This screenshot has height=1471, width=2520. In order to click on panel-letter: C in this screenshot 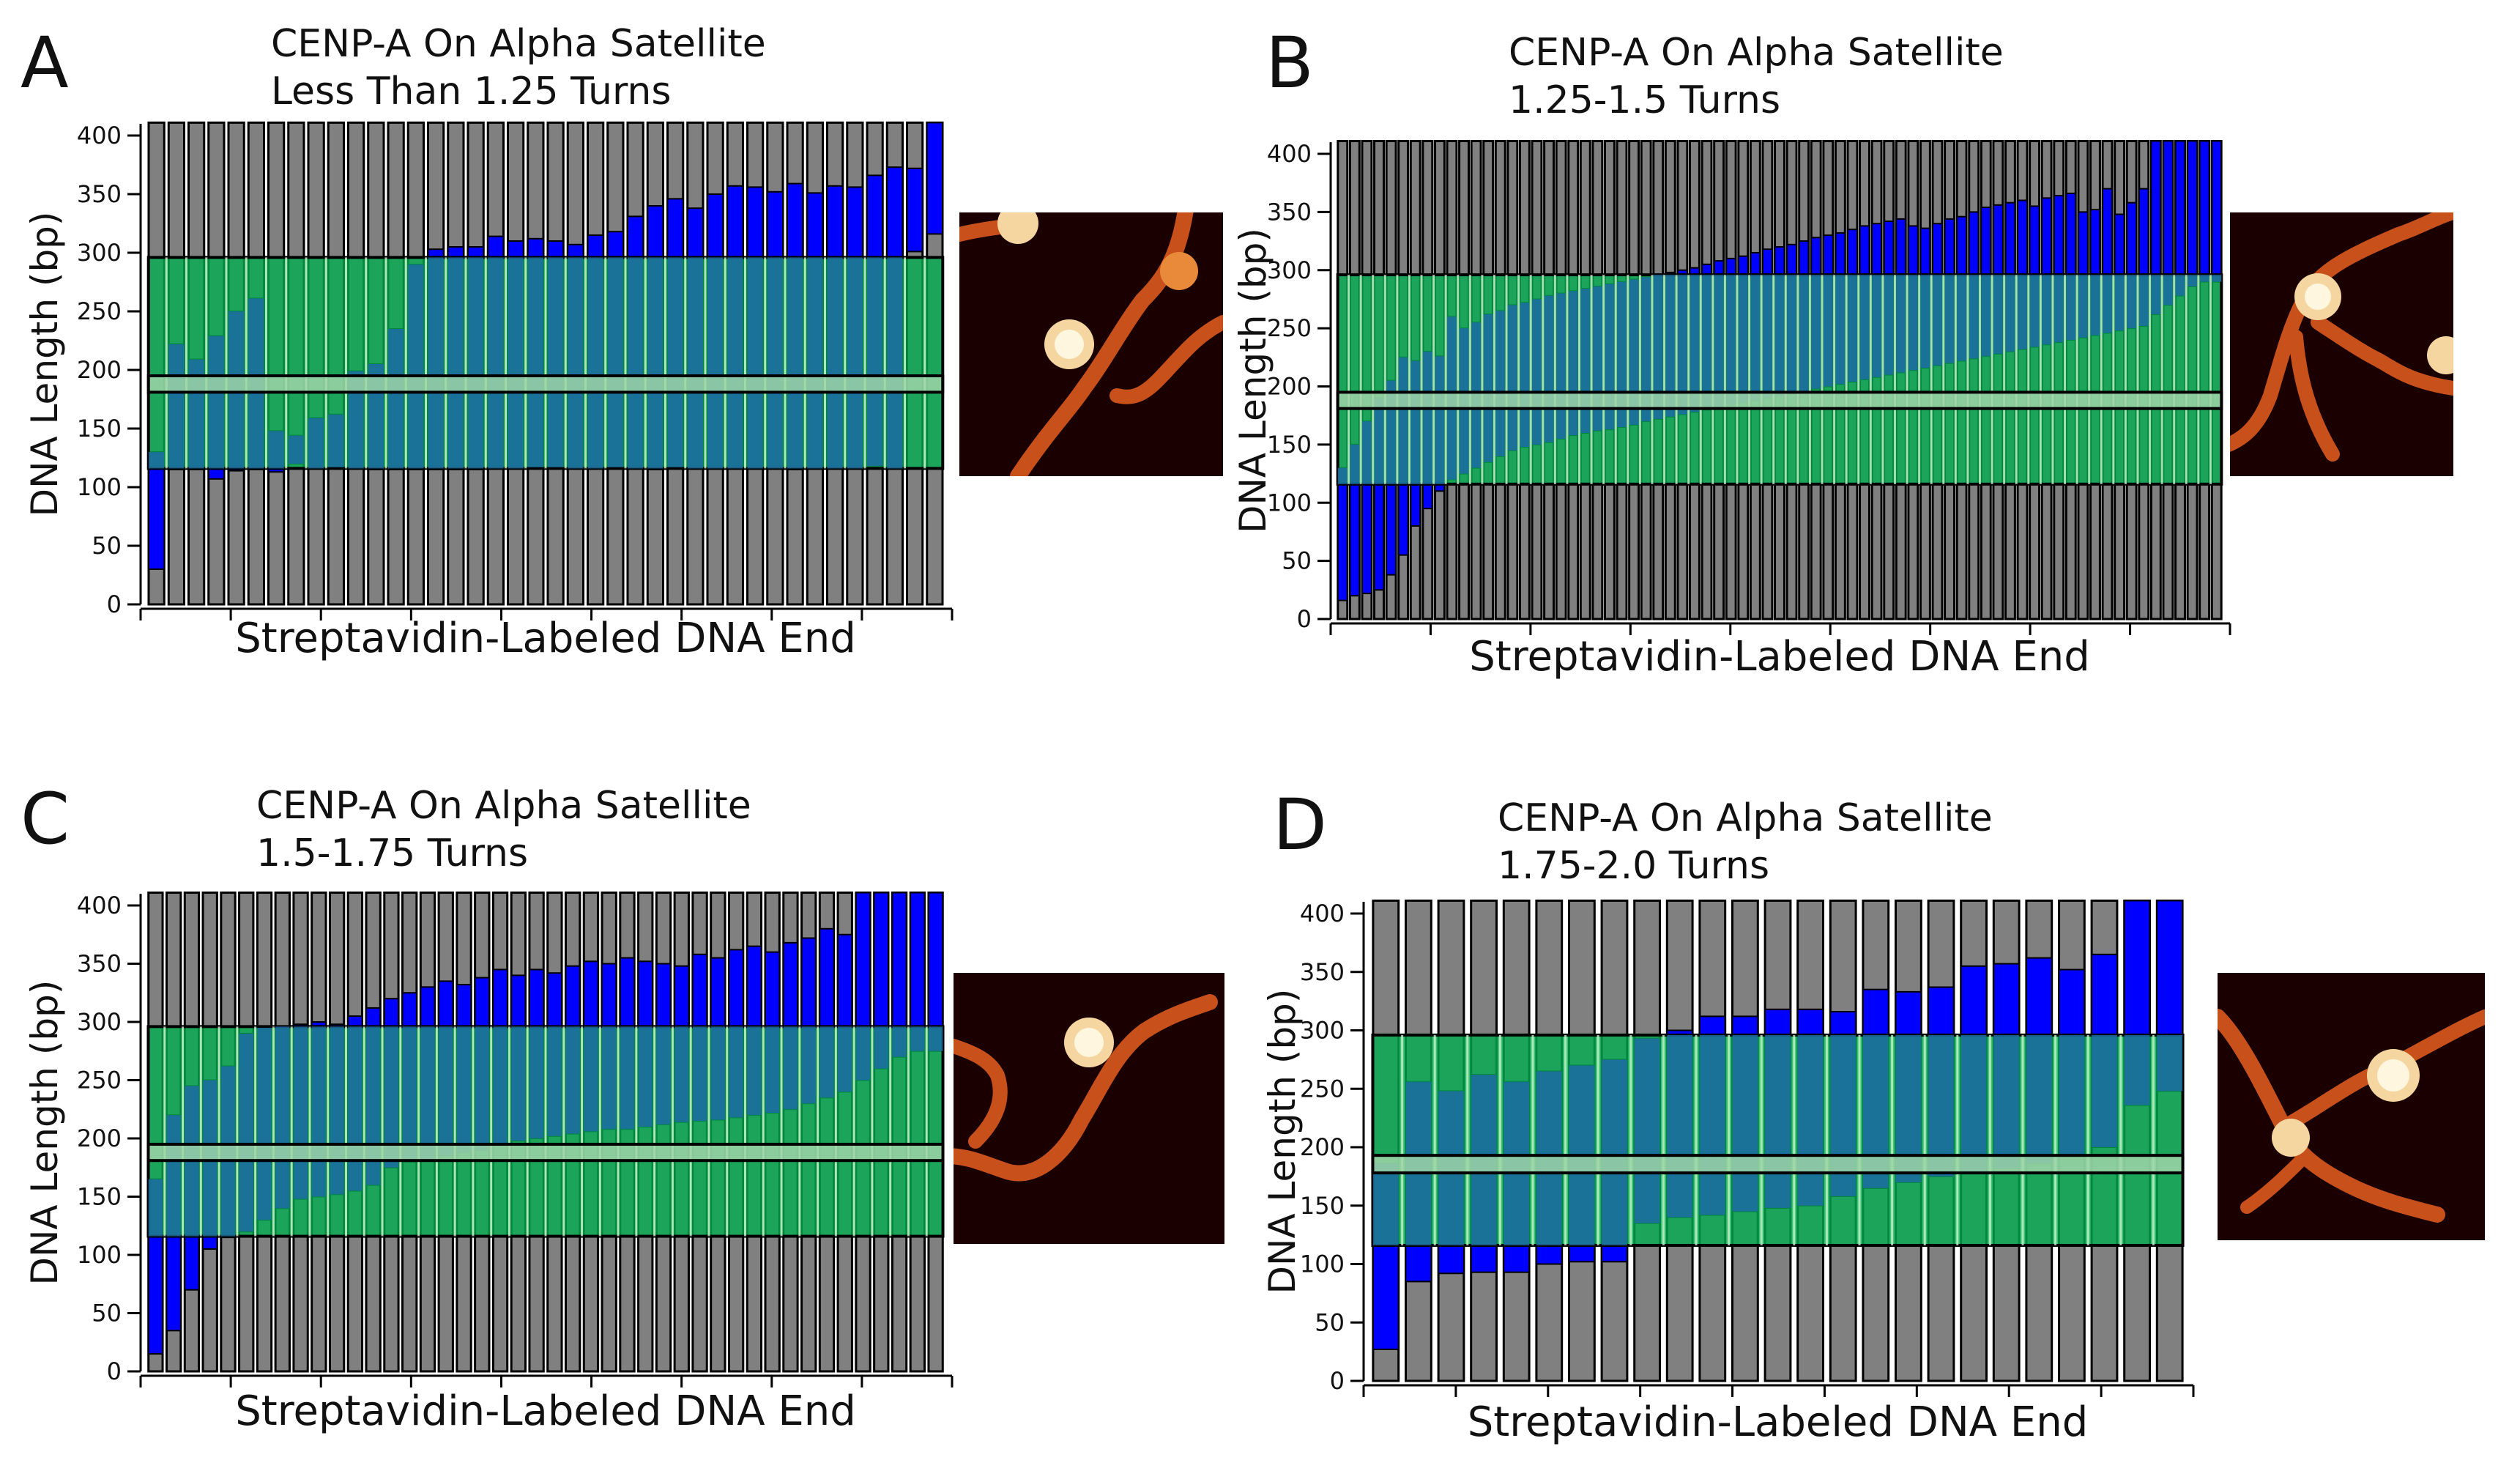, I will do `click(45, 819)`.